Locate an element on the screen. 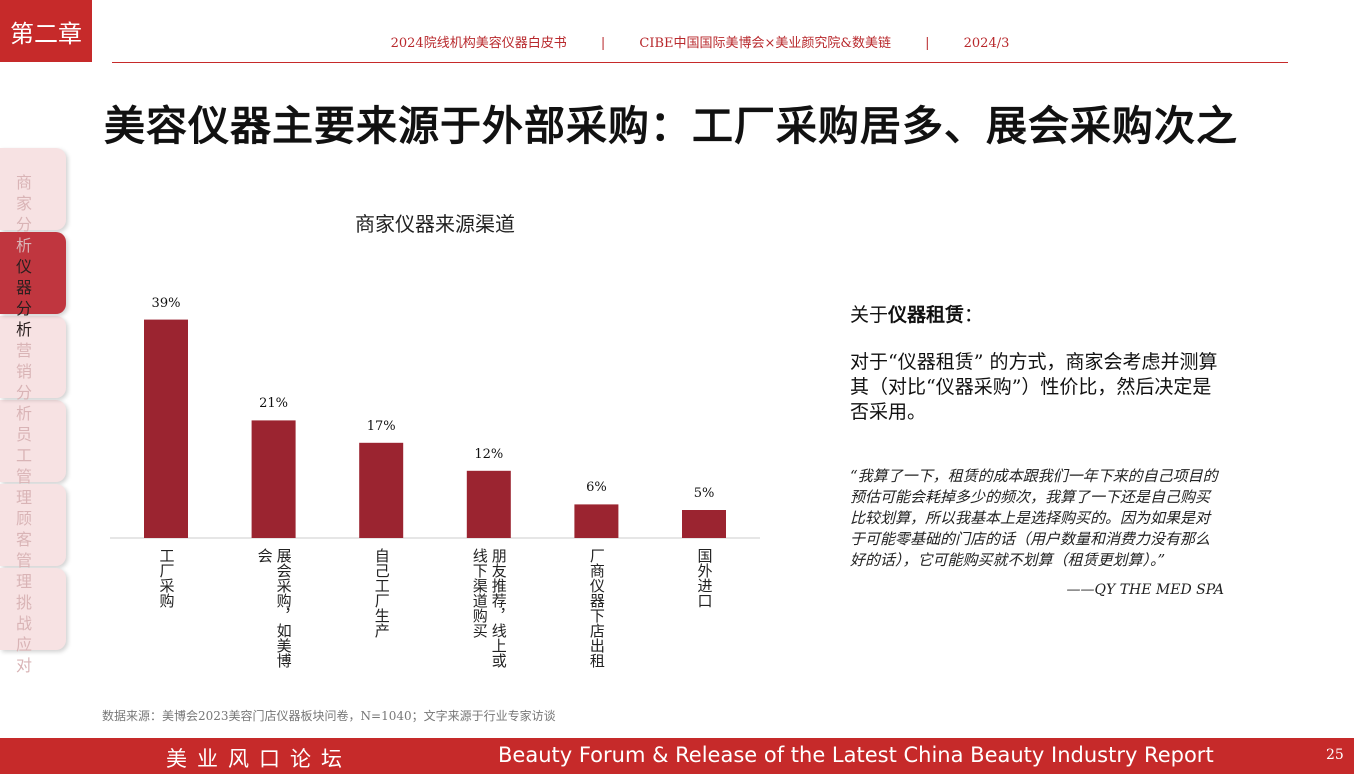  page-title: 美容仪器主要来源于外部采购：工厂采购居多、展会采购次之 is located at coordinates (671, 126).